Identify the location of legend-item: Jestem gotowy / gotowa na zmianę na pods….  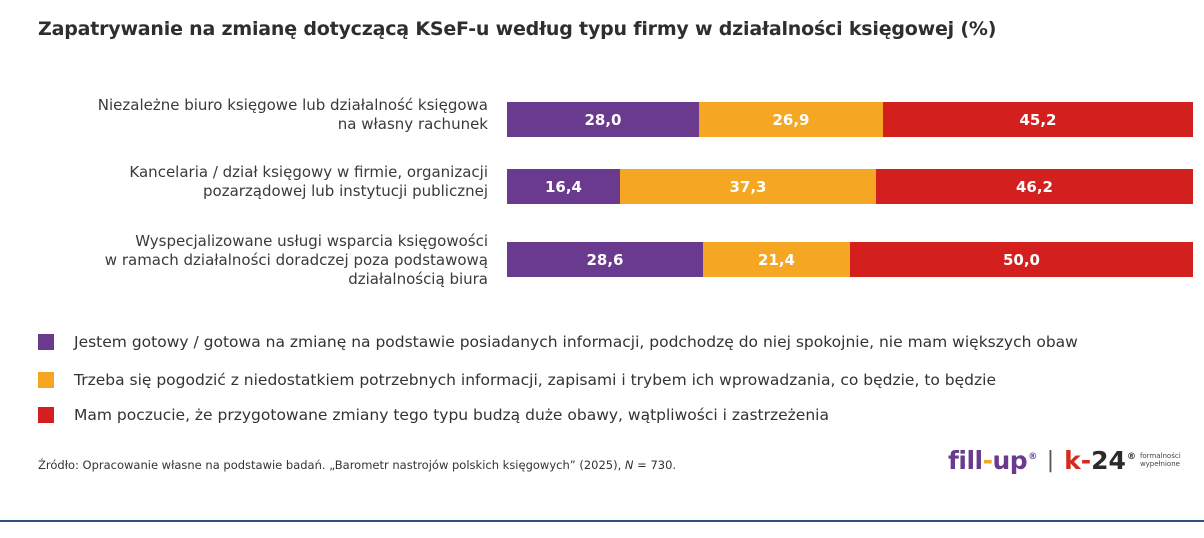
(558, 342).